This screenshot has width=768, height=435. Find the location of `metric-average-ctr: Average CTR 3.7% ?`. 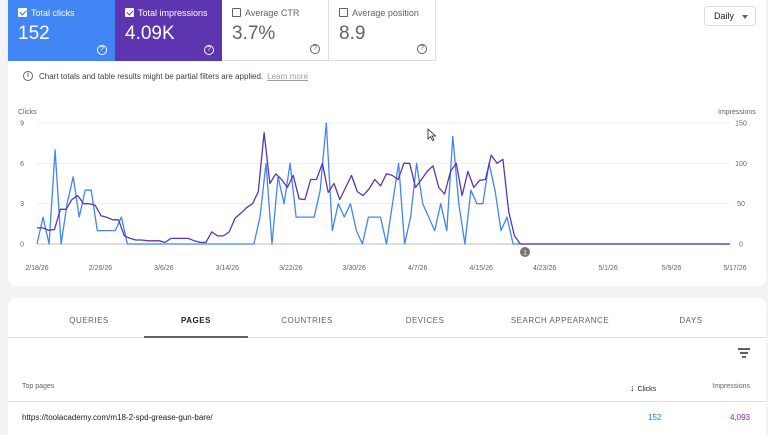

metric-average-ctr: Average CTR 3.7% ? is located at coordinates (275, 30).